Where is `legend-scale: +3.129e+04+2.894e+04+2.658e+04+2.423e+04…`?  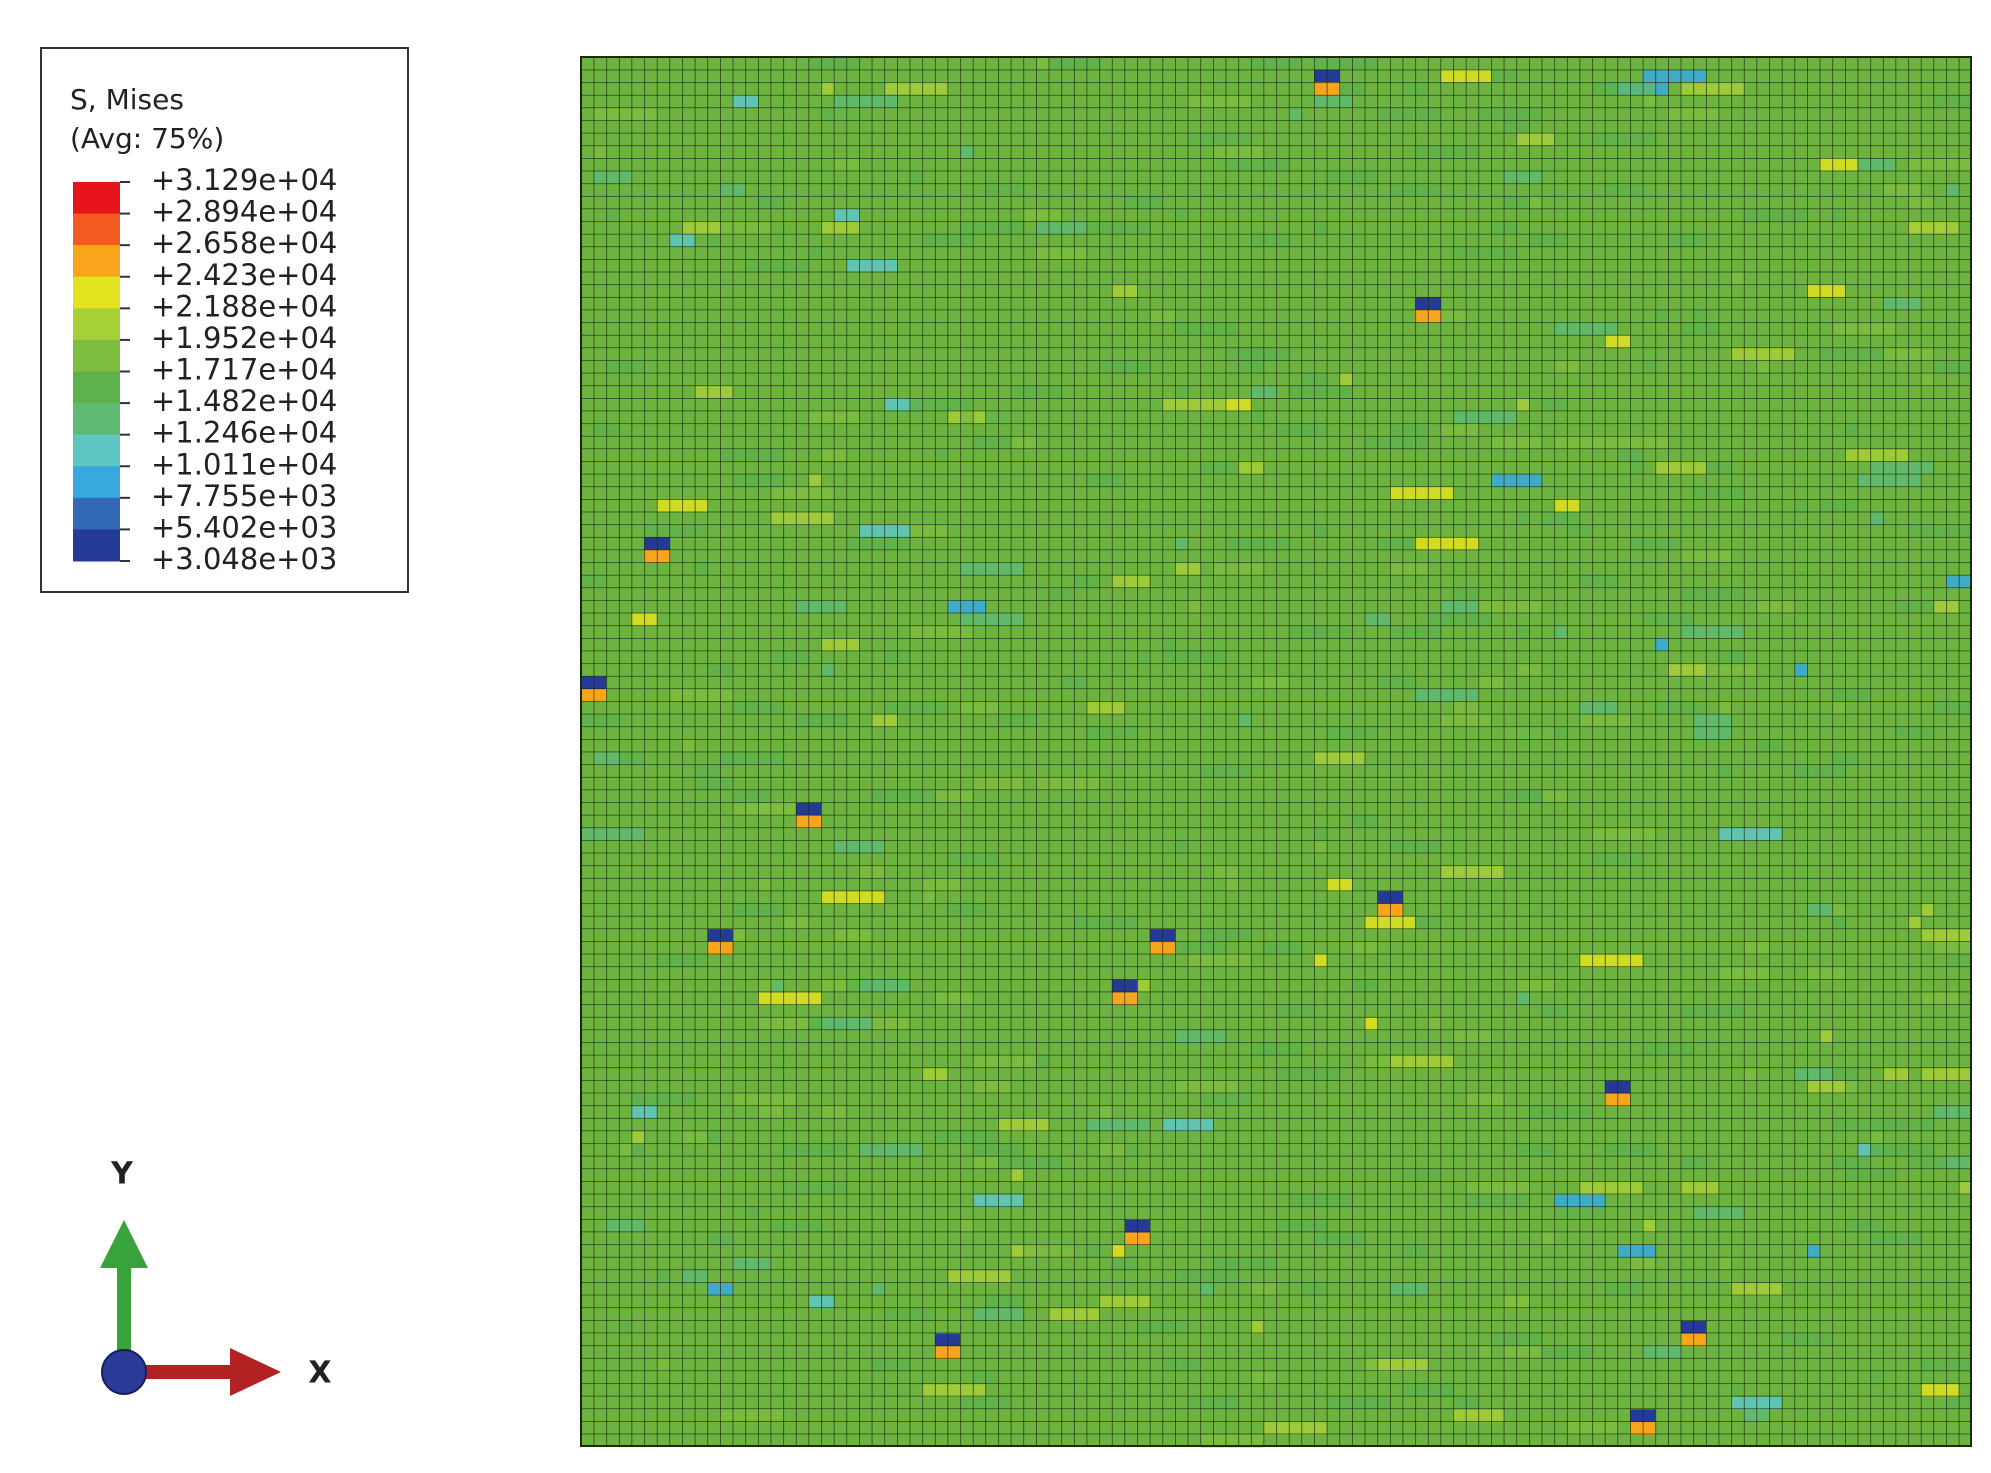
legend-scale: +3.129e+04+2.894e+04+2.658e+04+2.423e+04… is located at coordinates (205, 369).